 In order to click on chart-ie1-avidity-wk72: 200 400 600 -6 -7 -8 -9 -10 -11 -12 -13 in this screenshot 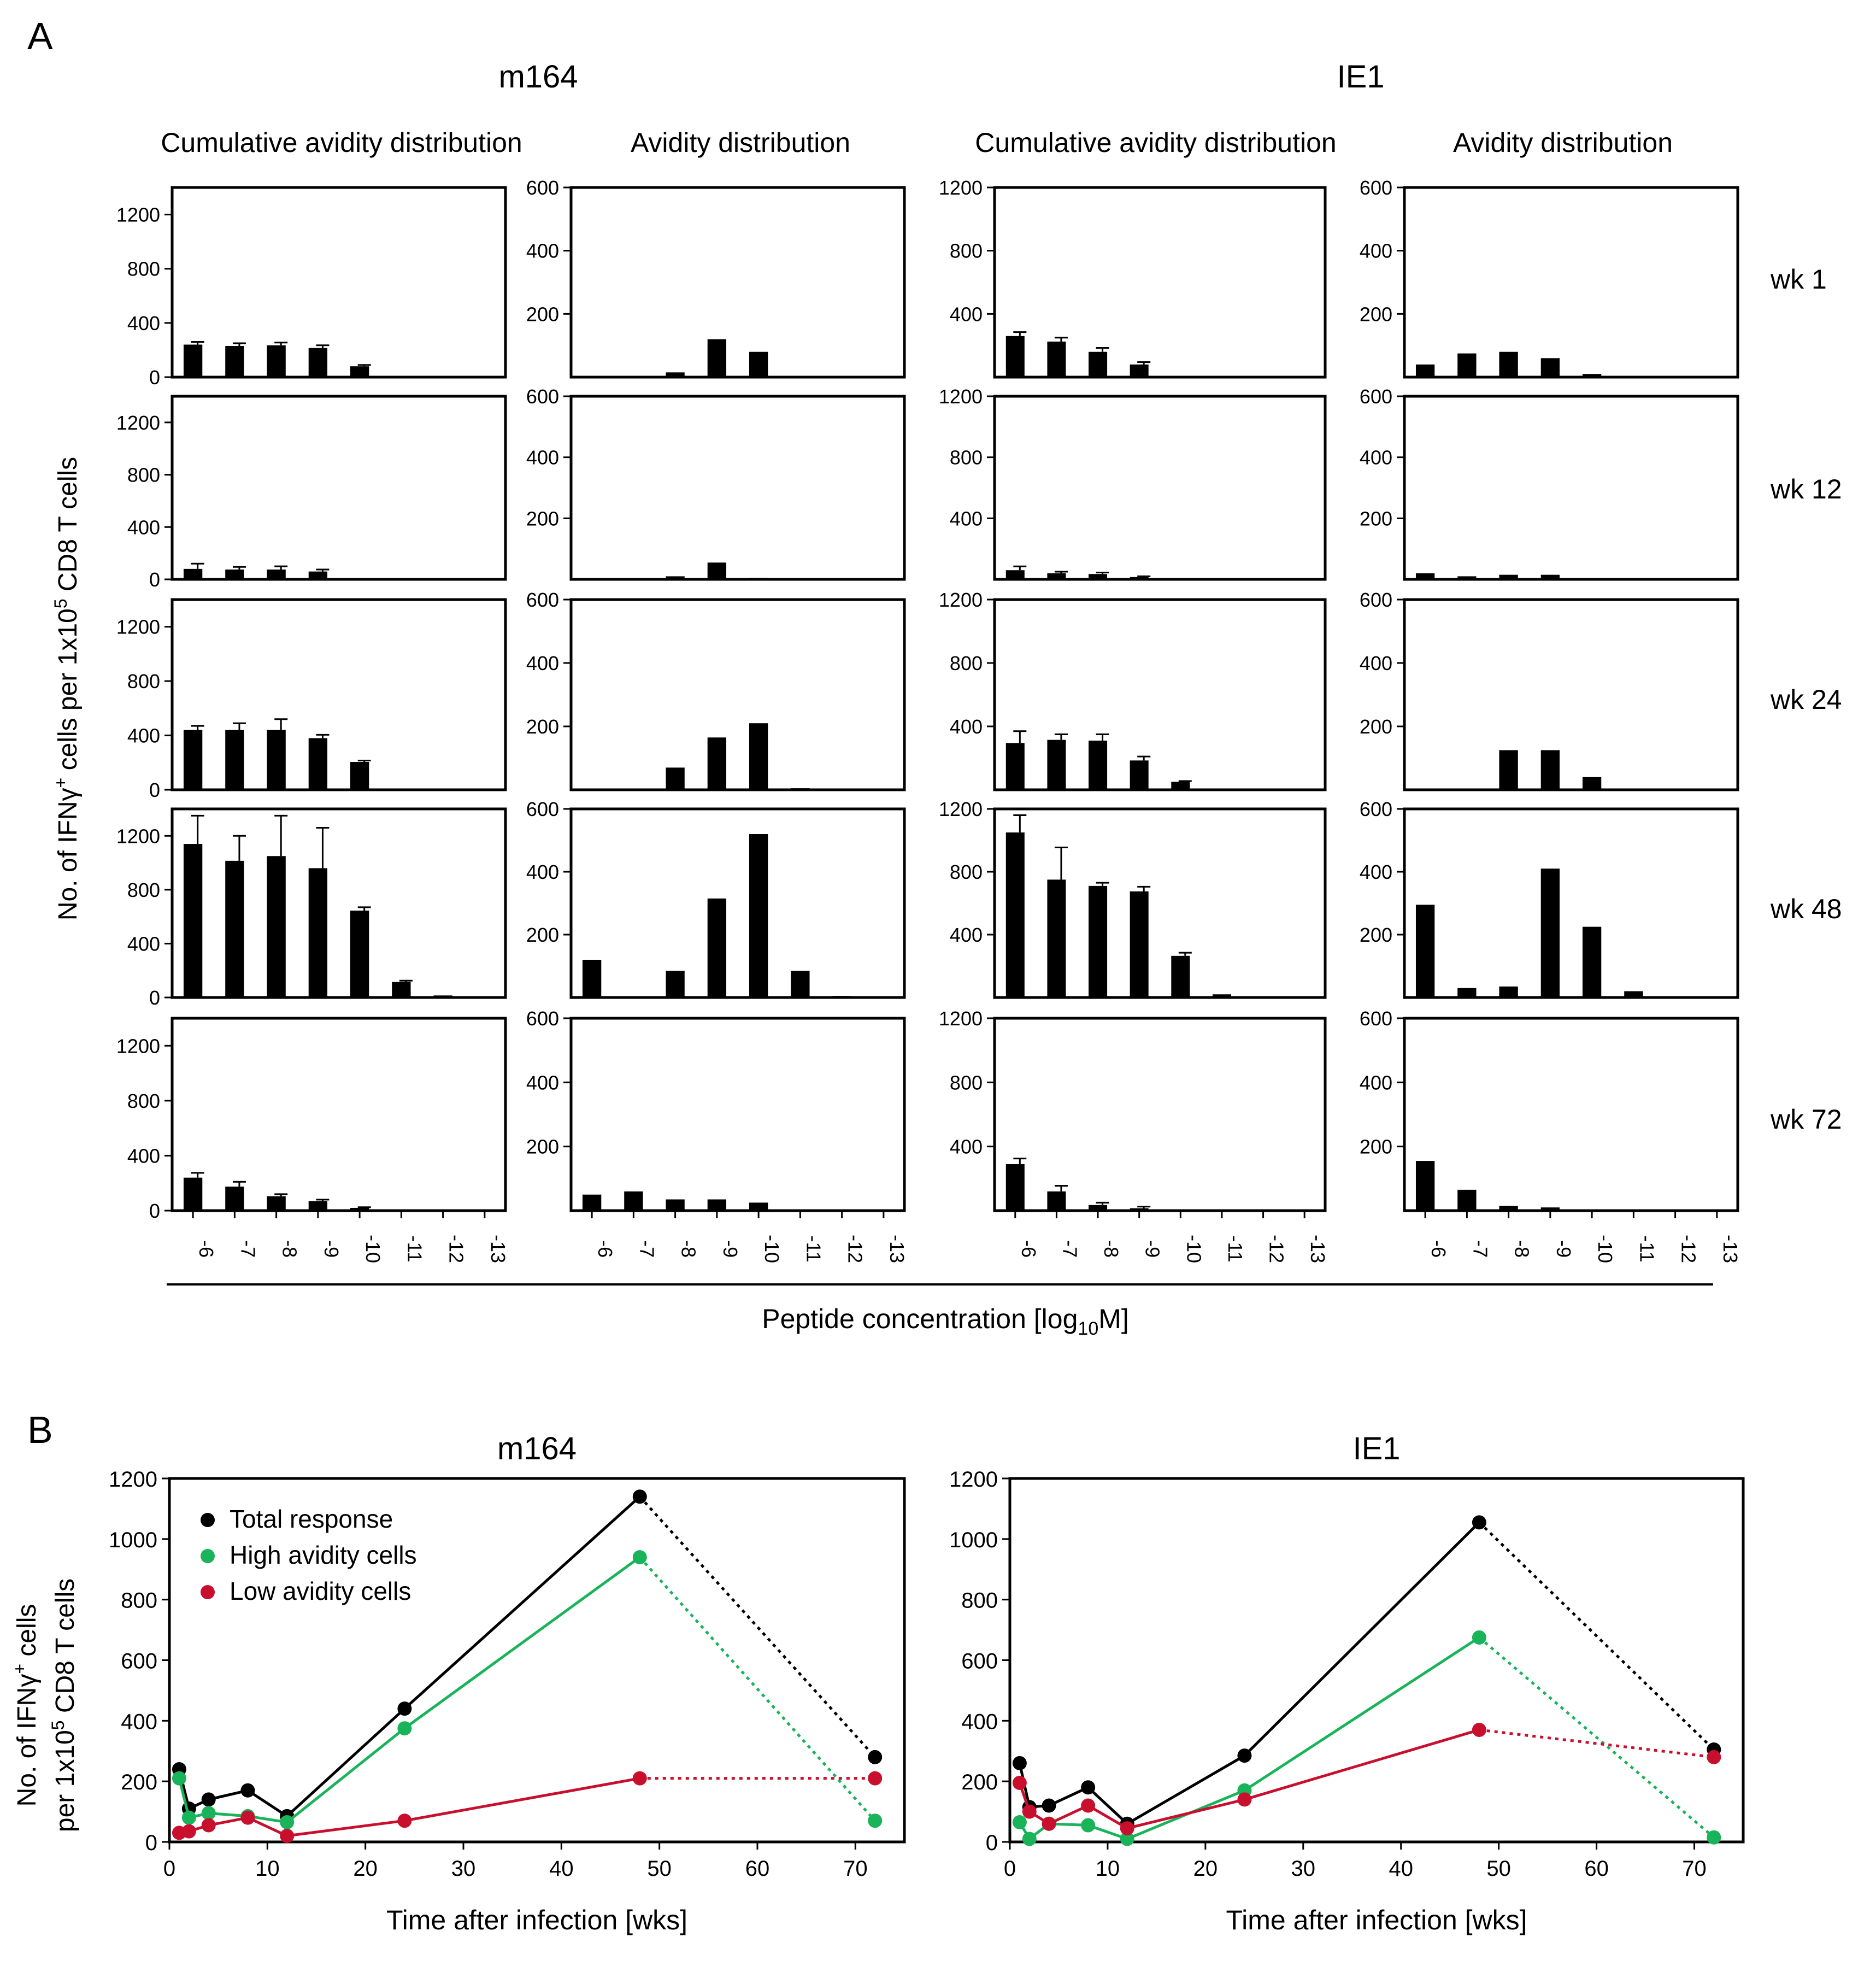, I will do `click(1551, 1135)`.